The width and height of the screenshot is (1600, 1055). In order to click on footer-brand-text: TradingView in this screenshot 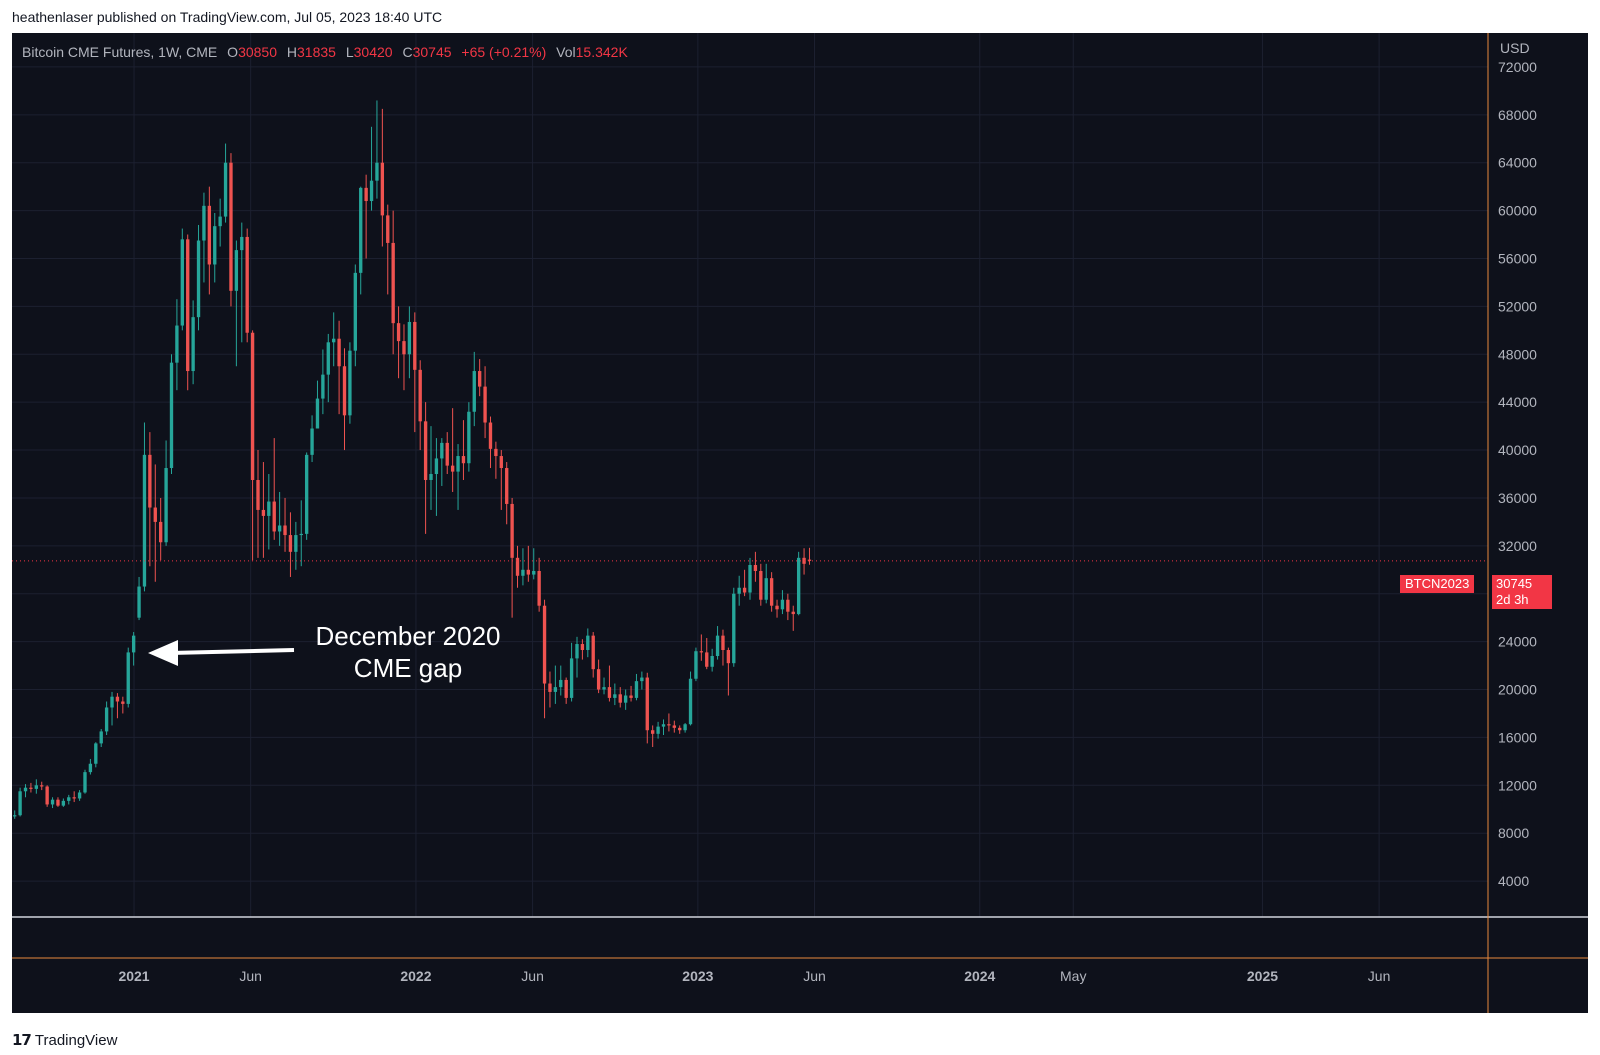, I will do `click(76, 1040)`.